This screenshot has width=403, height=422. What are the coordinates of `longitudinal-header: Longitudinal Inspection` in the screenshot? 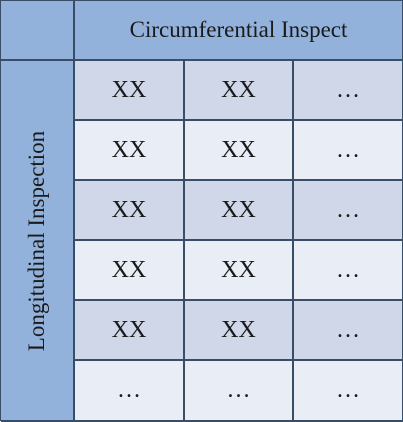 It's located at (36, 240).